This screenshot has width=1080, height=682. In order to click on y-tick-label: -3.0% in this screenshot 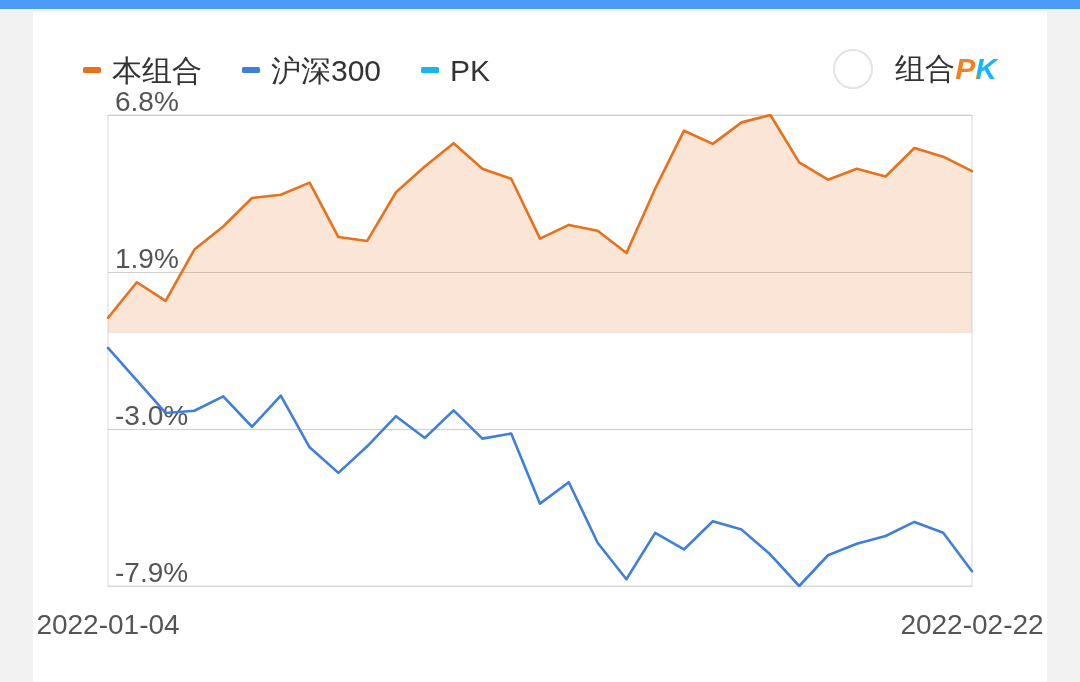, I will do `click(152, 415)`.